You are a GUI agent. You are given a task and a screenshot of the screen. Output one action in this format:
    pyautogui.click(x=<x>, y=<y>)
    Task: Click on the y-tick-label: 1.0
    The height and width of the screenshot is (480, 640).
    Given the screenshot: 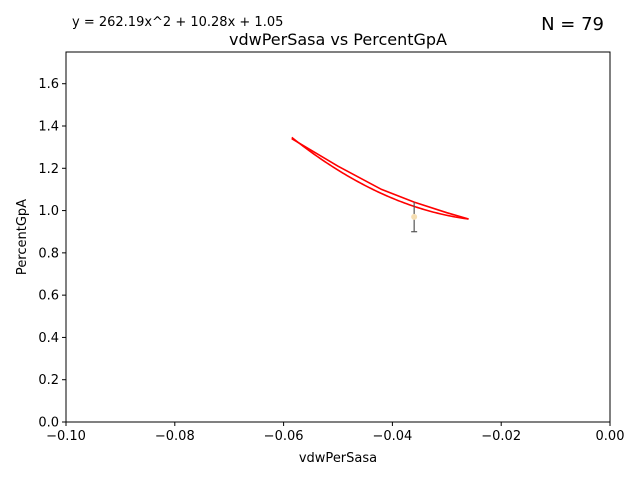 What is the action you would take?
    pyautogui.click(x=48, y=211)
    